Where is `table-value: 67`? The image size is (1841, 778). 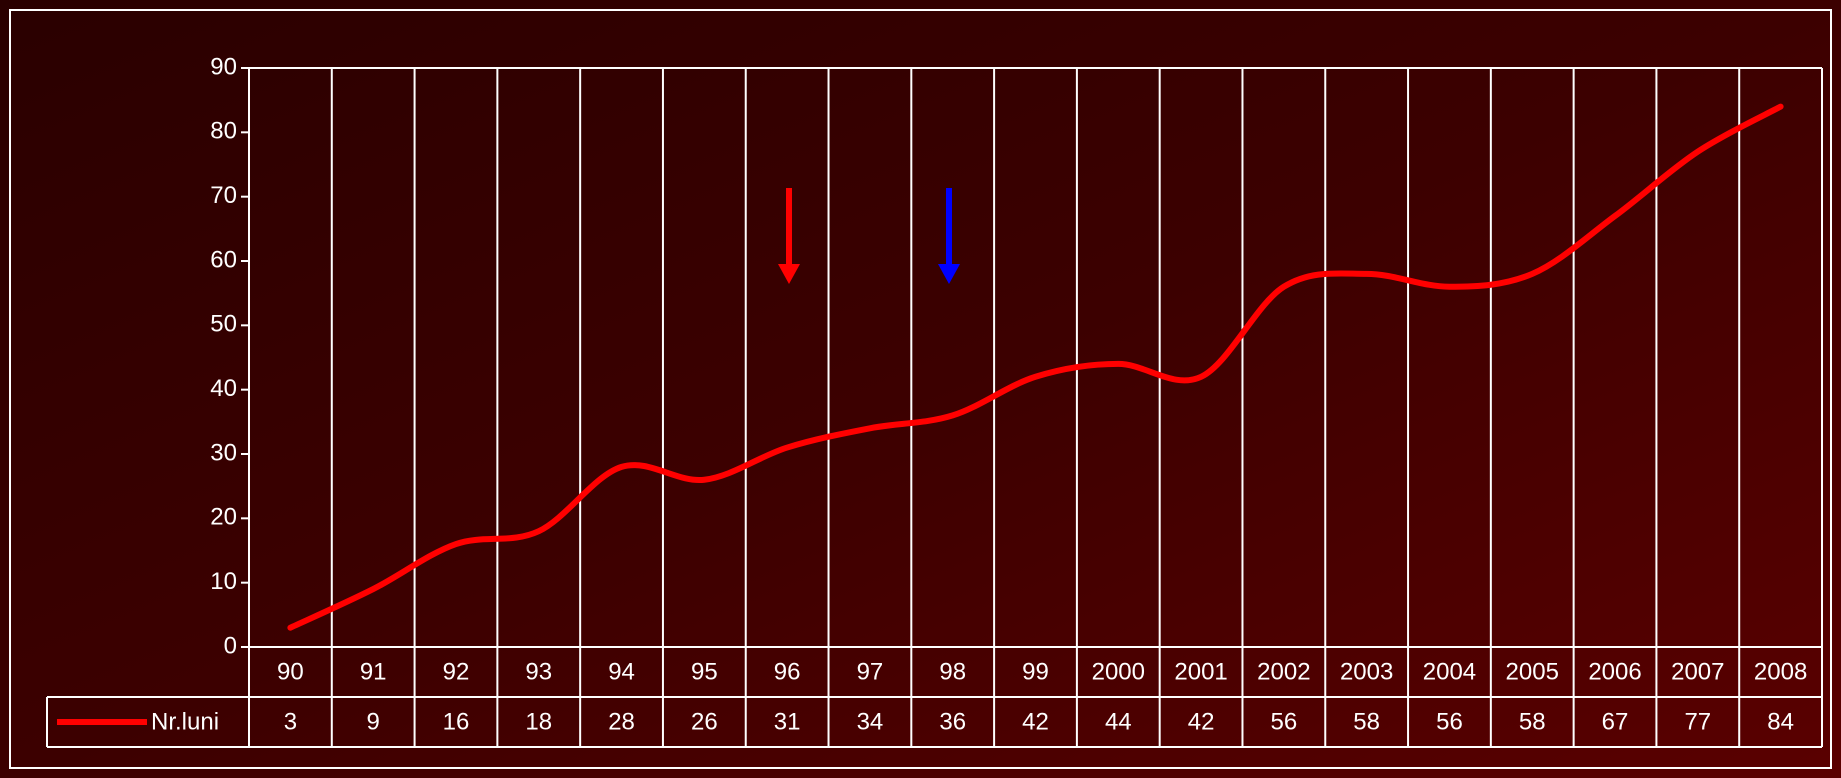 table-value: 67 is located at coordinates (1615, 721).